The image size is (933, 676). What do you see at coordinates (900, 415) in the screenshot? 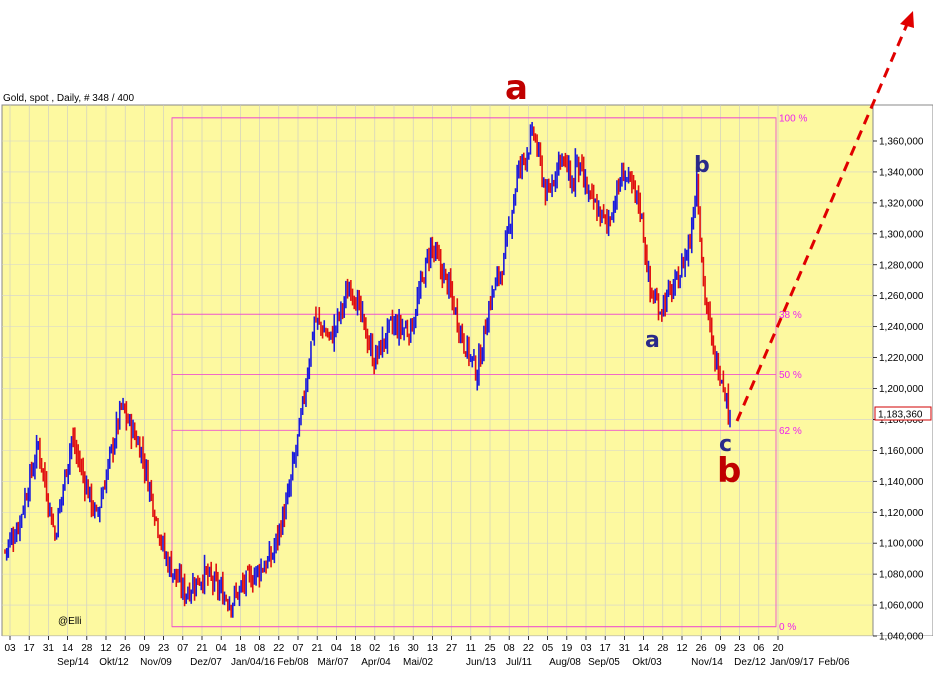
I see `last-price-label: 1,183,360` at bounding box center [900, 415].